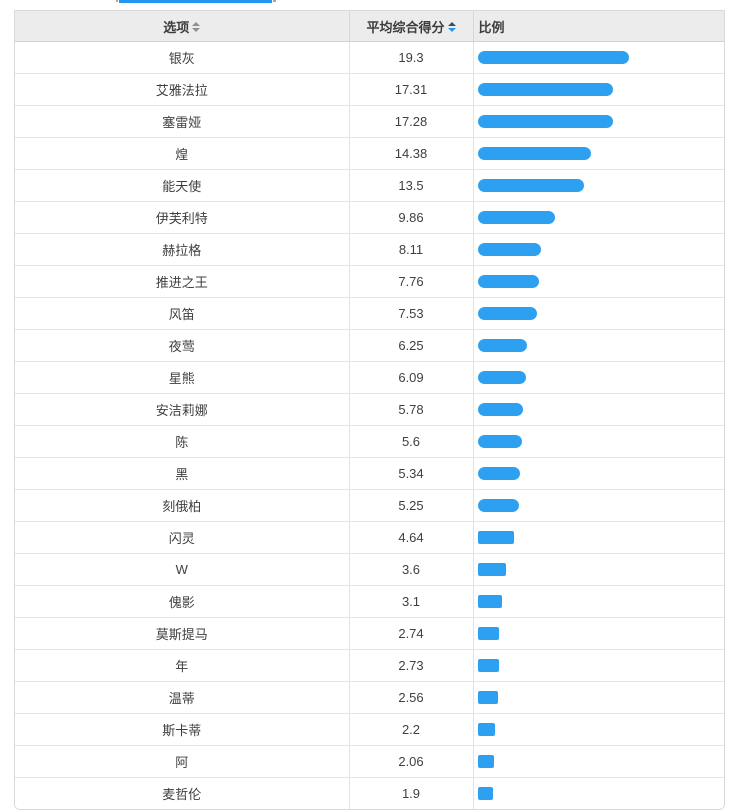 Image resolution: width=731 pixels, height=811 pixels. I want to click on score-cell: 7.76, so click(411, 281).